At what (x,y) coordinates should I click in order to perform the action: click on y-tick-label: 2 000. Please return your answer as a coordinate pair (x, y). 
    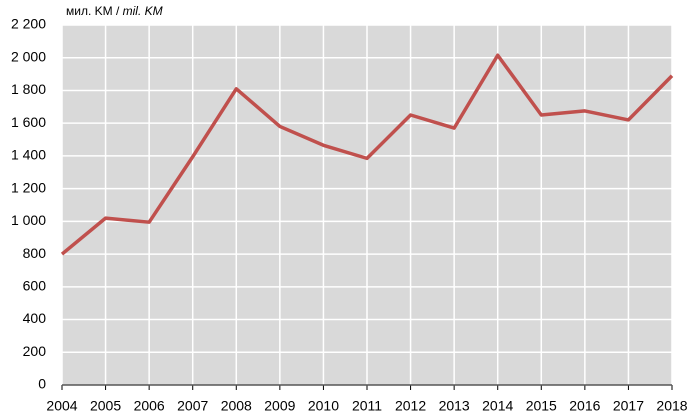
    Looking at the image, I should click on (28, 56).